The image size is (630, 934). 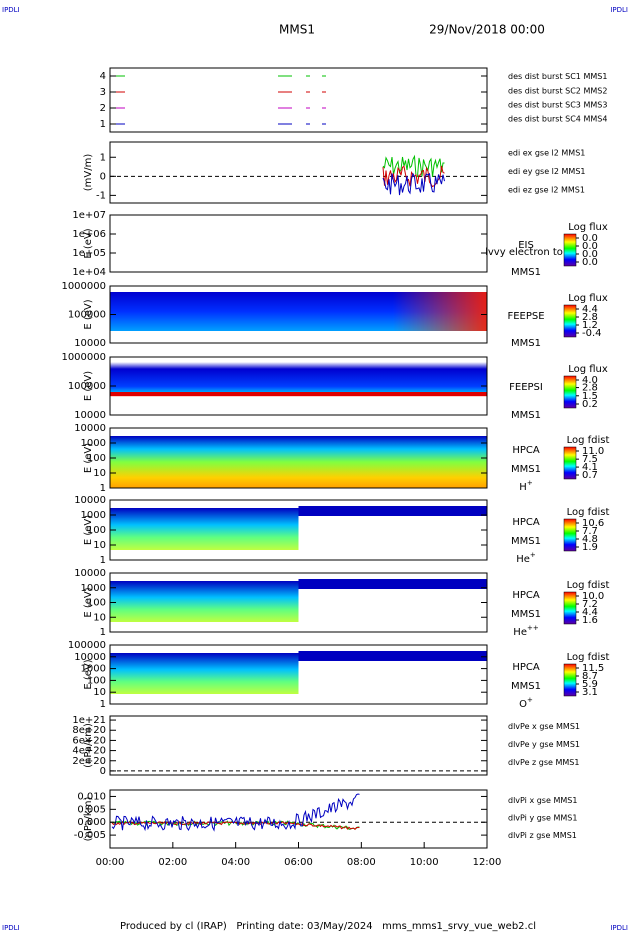 I want to click on colorbar-tick-label: 7.5, so click(x=590, y=459).